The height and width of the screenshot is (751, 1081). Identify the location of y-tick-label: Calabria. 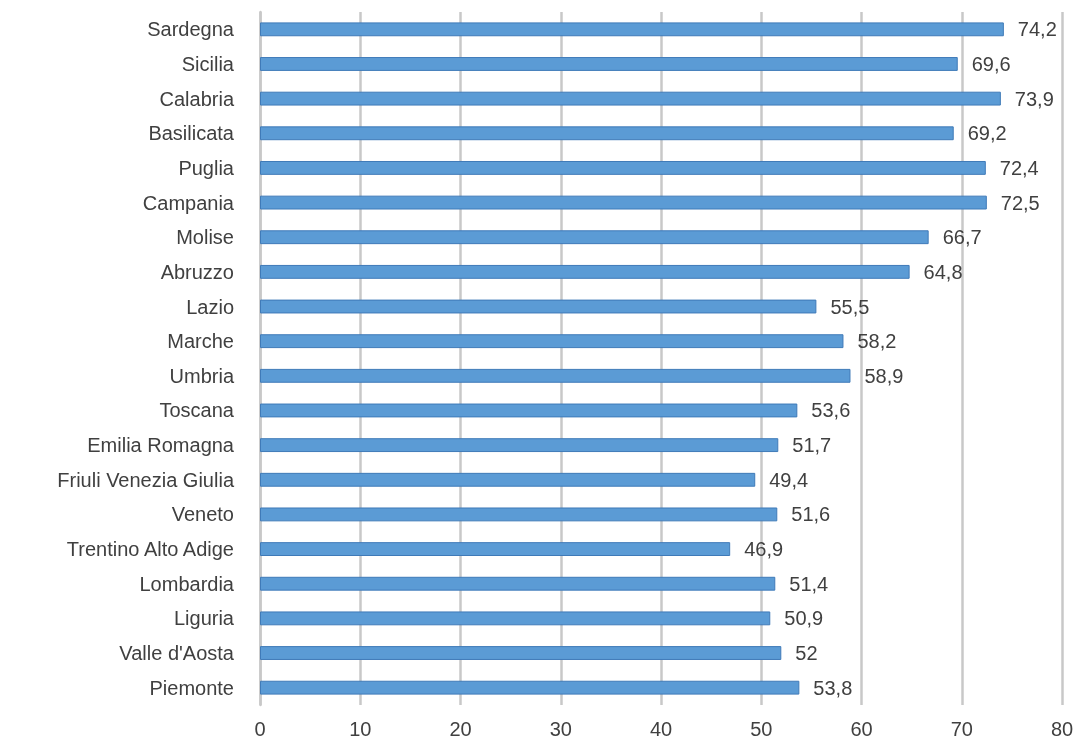
(197, 98).